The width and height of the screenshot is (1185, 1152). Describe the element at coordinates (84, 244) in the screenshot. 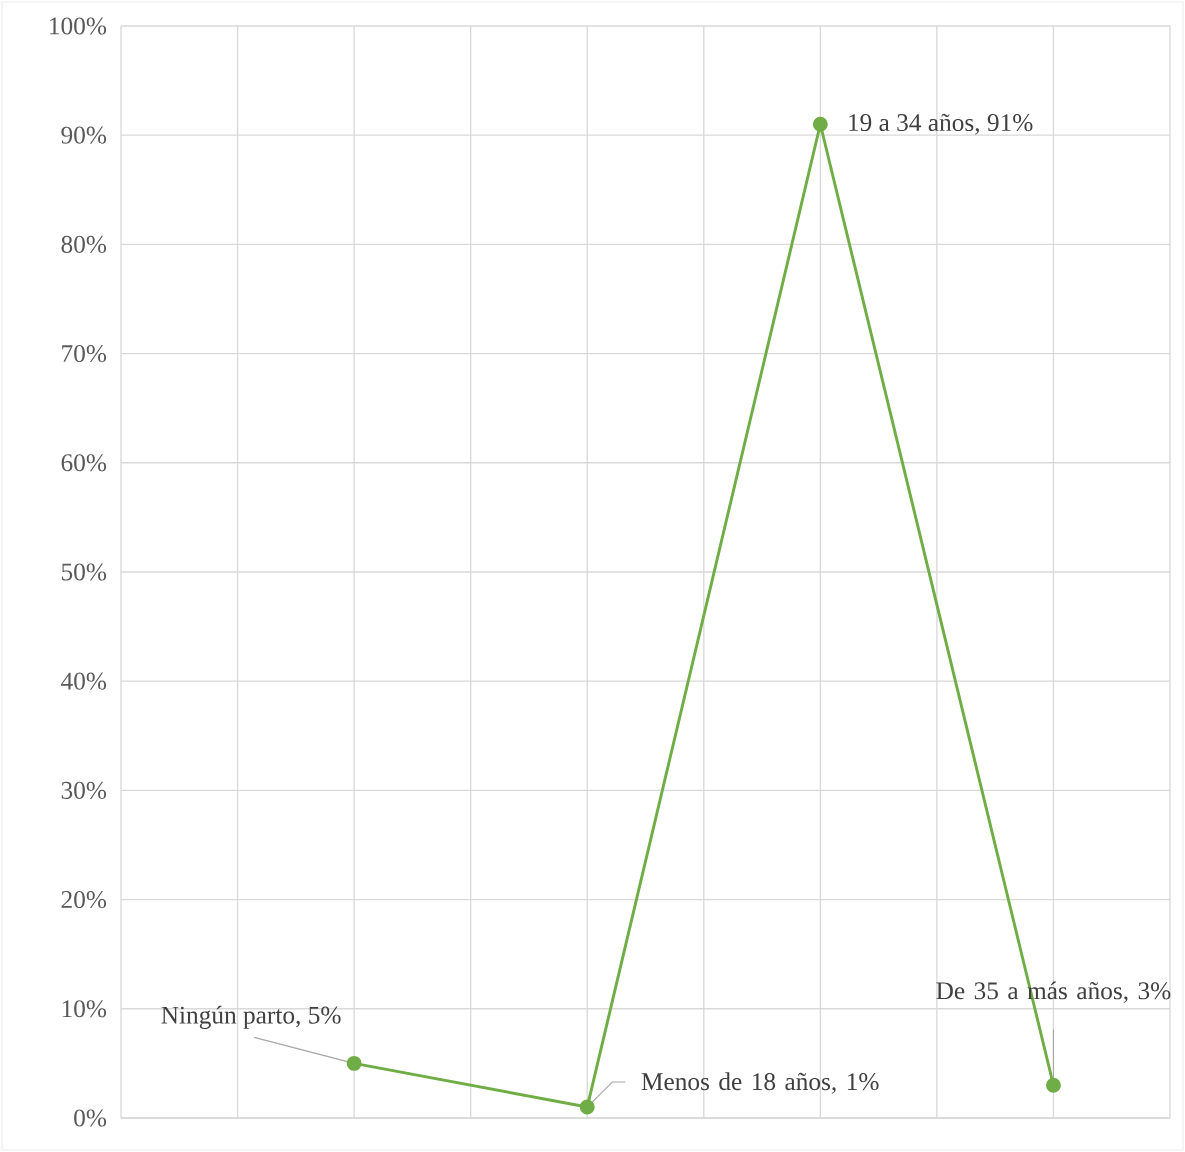

I see `y-tick-label: 80%` at that location.